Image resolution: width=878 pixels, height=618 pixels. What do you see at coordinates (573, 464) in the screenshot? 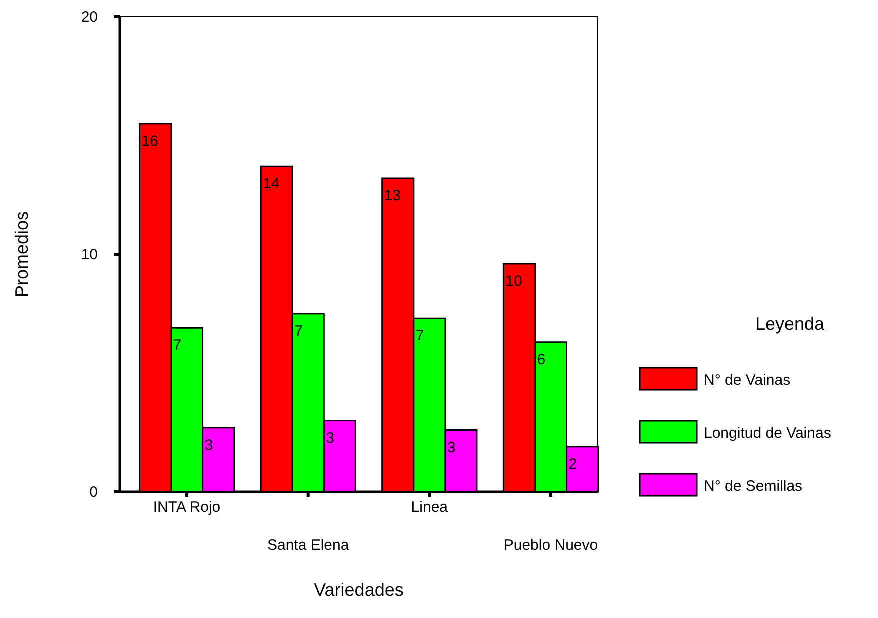
I see `data-label: 2` at bounding box center [573, 464].